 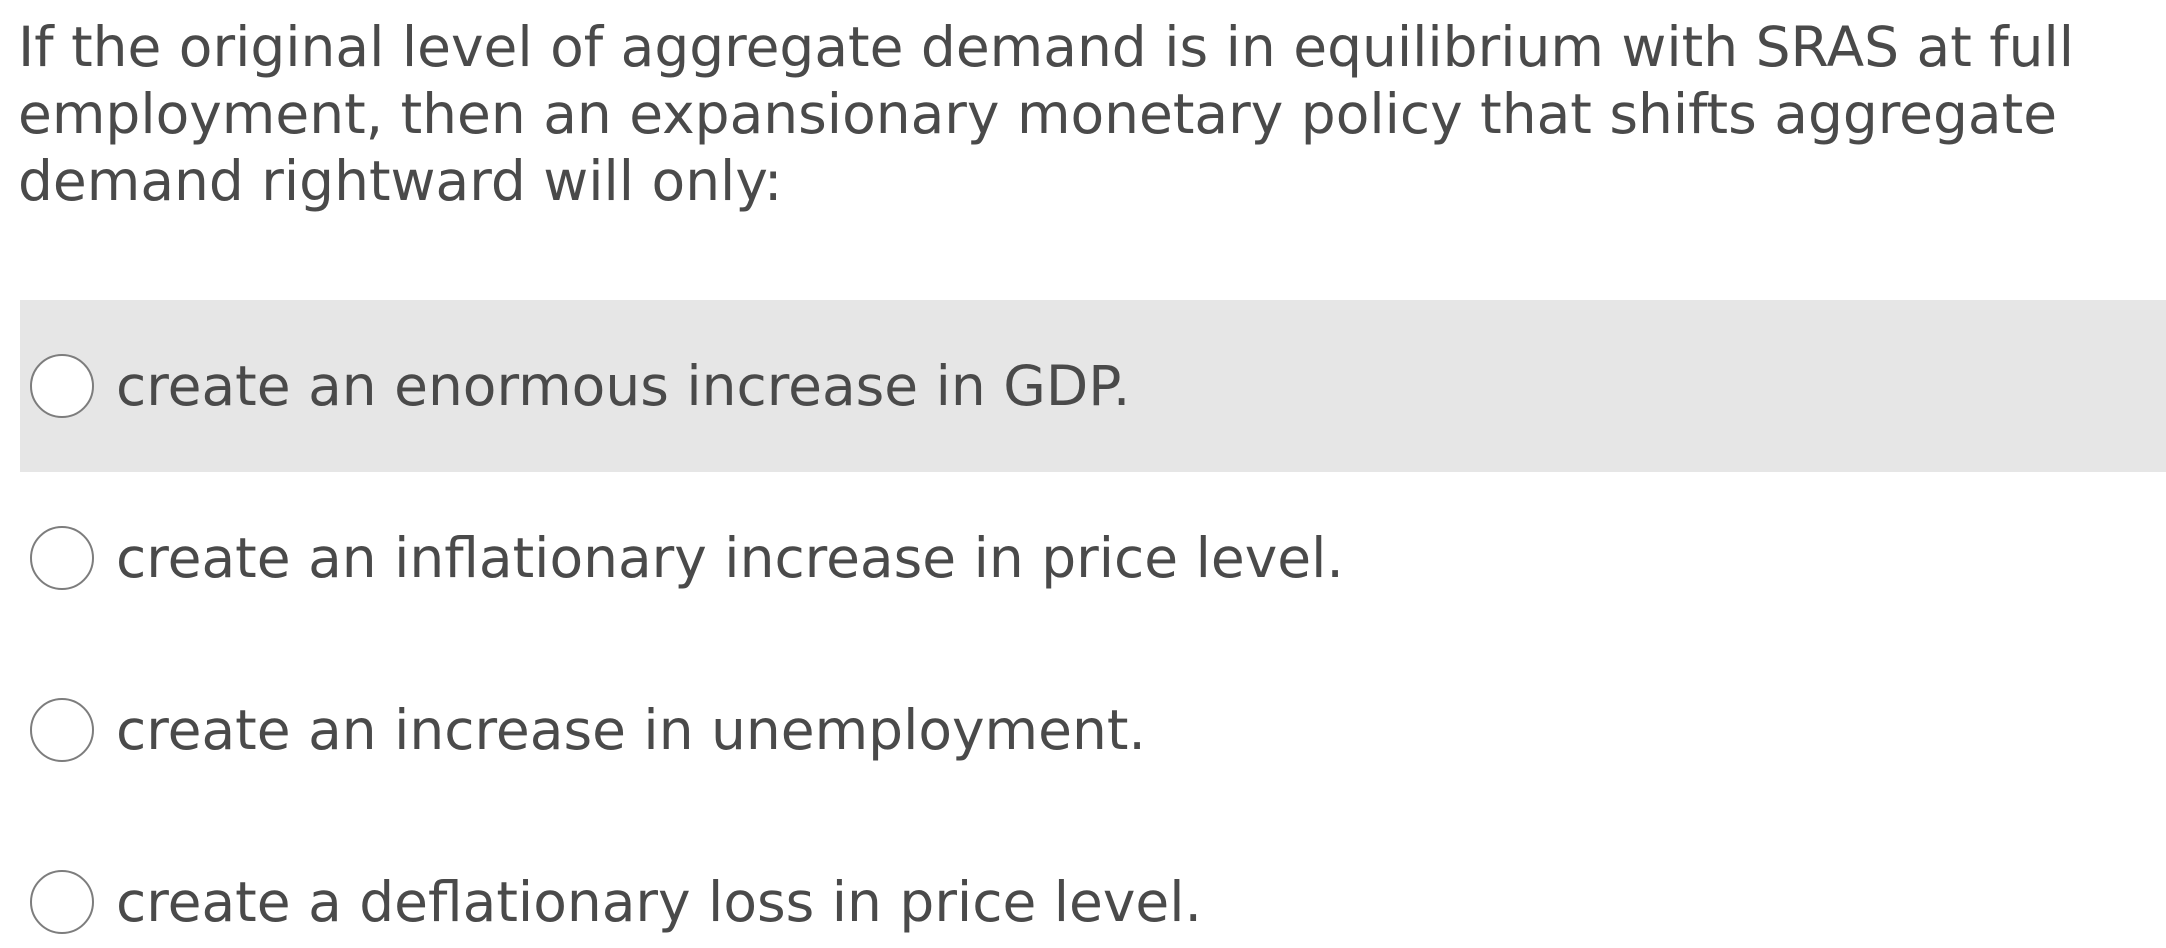 I want to click on answer-option-label-1: create an enormous increase in GDP., so click(x=623, y=386).